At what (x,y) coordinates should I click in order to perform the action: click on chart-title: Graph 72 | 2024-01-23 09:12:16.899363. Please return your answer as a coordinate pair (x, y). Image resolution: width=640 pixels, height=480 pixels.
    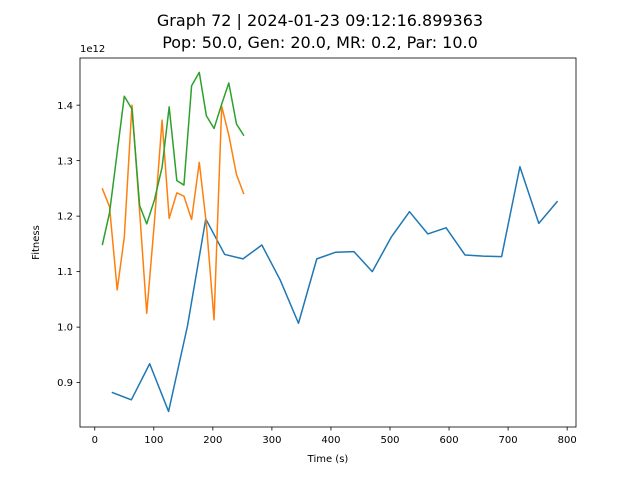
    Looking at the image, I should click on (320, 20).